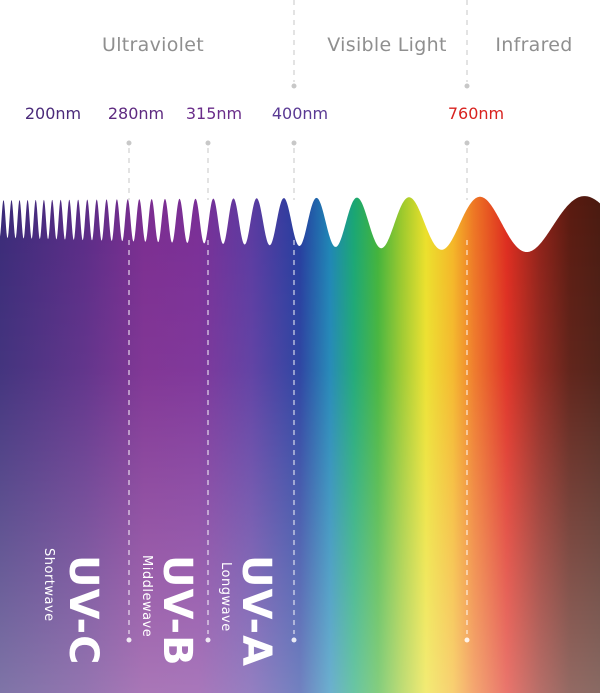 This screenshot has height=693, width=600. I want to click on marker-end-400nm, so click(294, 640).